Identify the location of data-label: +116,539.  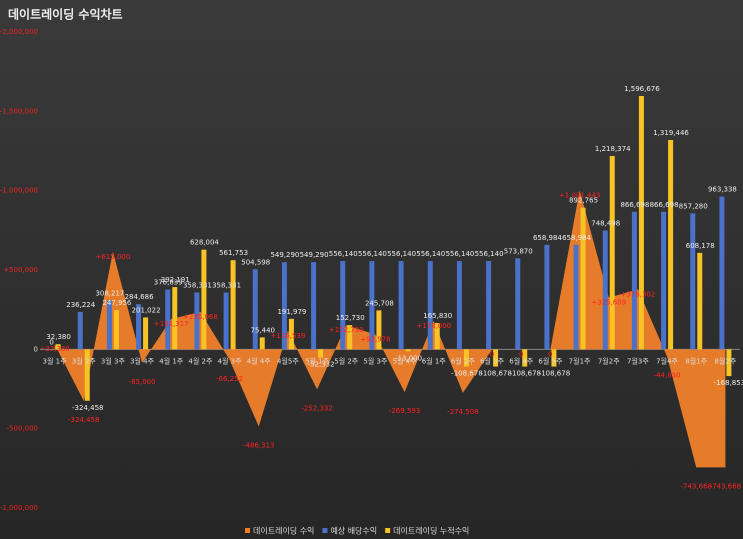
(288, 336).